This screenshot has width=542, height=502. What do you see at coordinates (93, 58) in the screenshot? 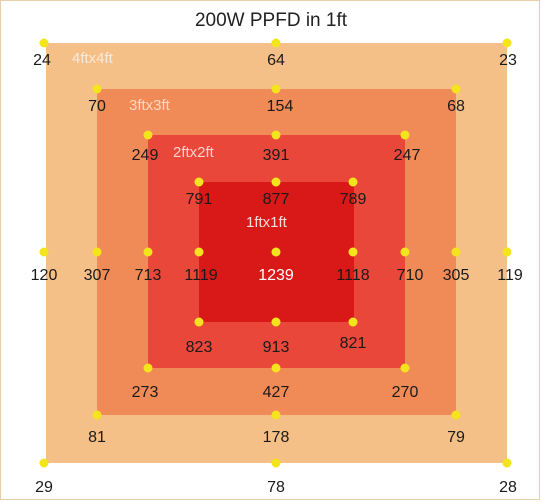
I see `zone-label-4ftx4ft: 4ftx4ft` at bounding box center [93, 58].